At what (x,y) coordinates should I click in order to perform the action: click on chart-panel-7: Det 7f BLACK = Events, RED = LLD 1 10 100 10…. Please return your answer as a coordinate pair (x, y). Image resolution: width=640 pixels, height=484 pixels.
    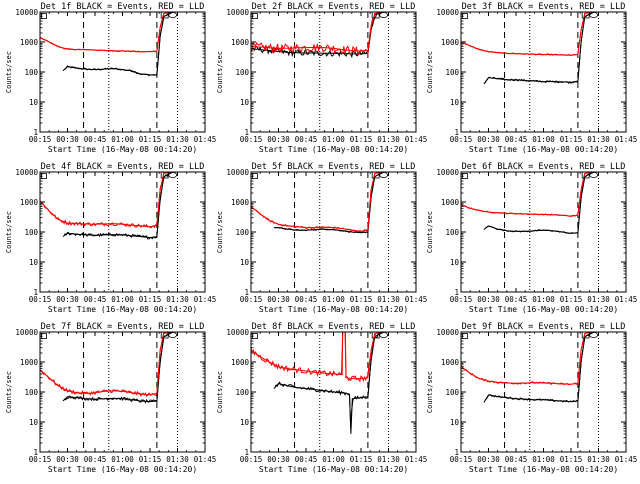
    Looking at the image, I should click on (110, 398).